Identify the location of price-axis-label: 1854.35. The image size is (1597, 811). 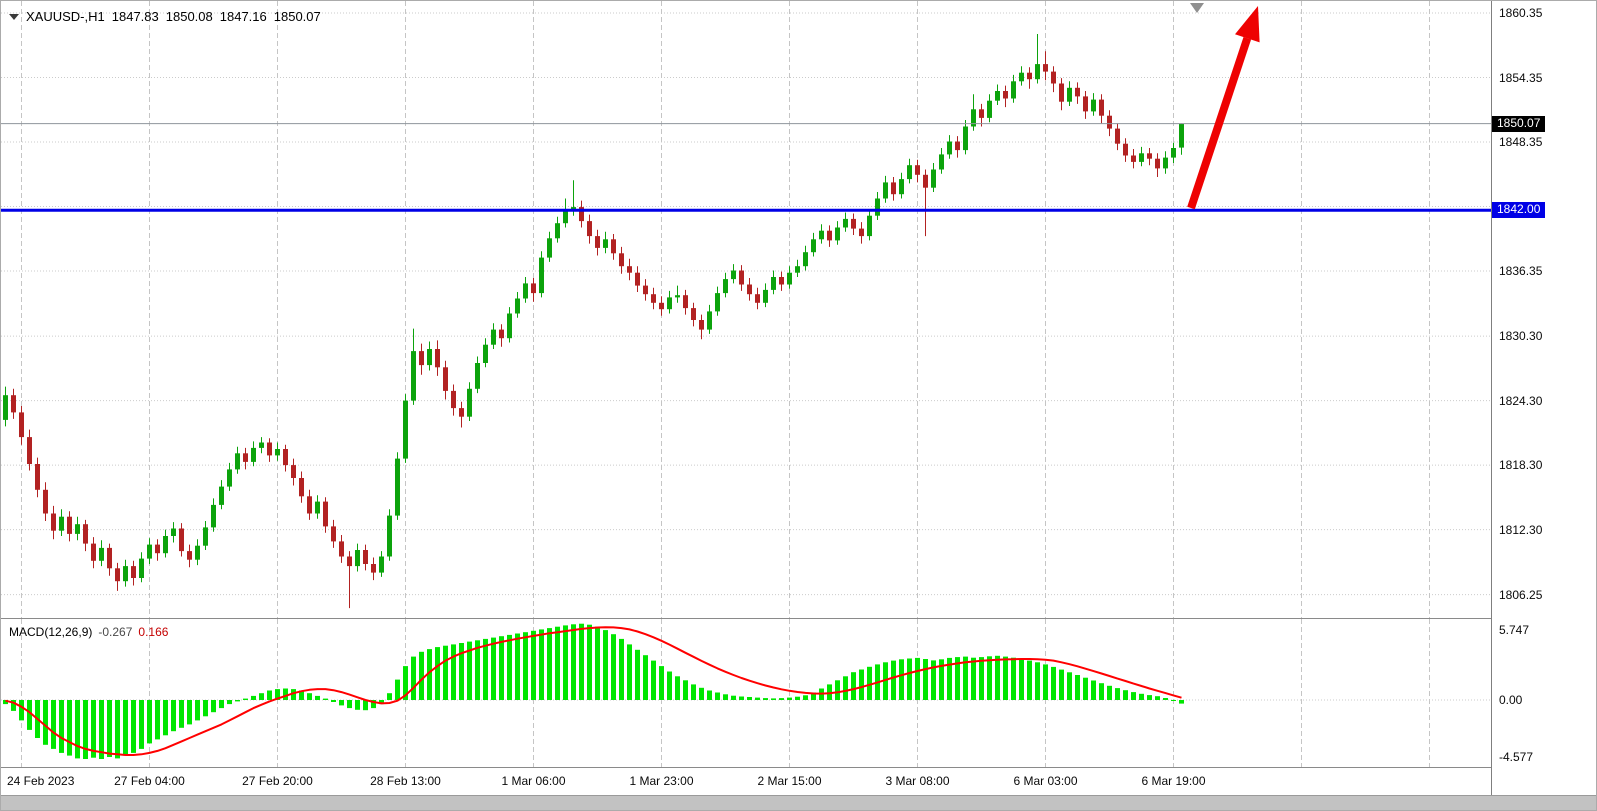
(1521, 77).